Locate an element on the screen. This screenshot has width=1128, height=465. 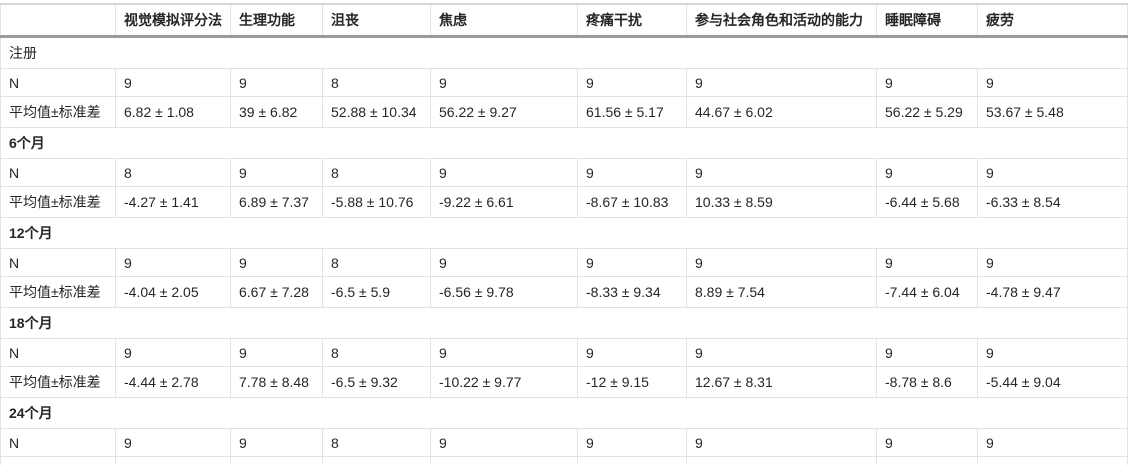
column-header: 视觉模拟评分法 is located at coordinates (173, 20).